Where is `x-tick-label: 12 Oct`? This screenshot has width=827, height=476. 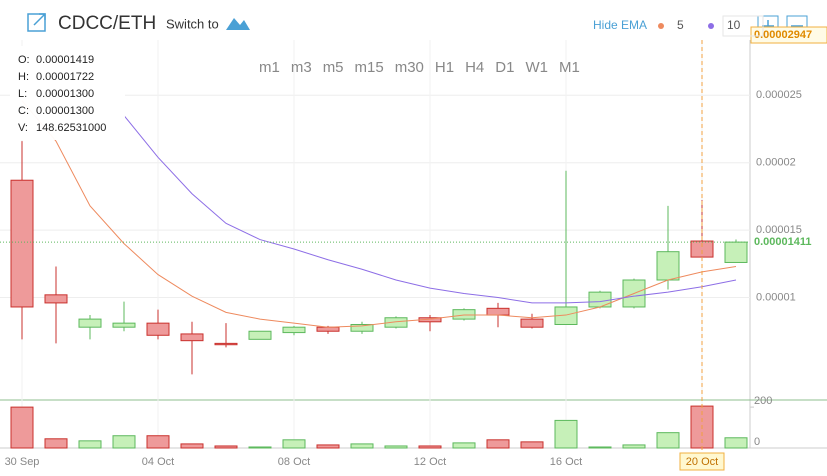
x-tick-label: 12 Oct is located at coordinates (430, 462).